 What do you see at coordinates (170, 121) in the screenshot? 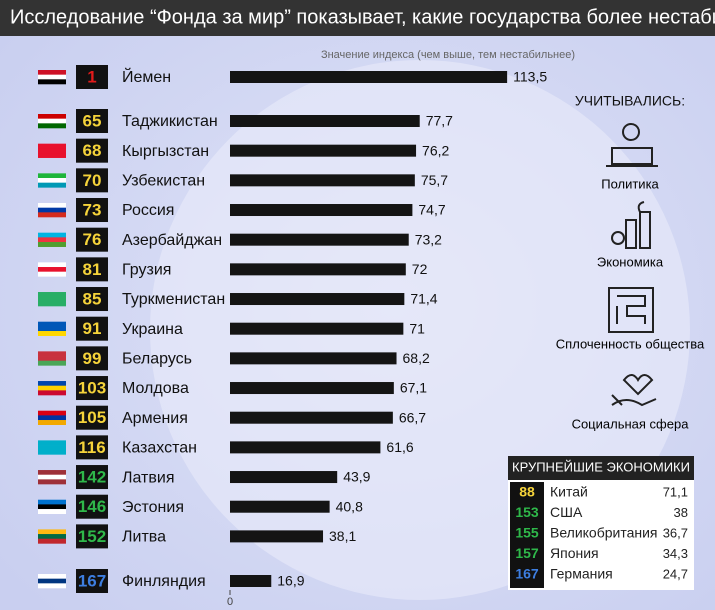
I see `y-tick-label: Таджикистан` at bounding box center [170, 121].